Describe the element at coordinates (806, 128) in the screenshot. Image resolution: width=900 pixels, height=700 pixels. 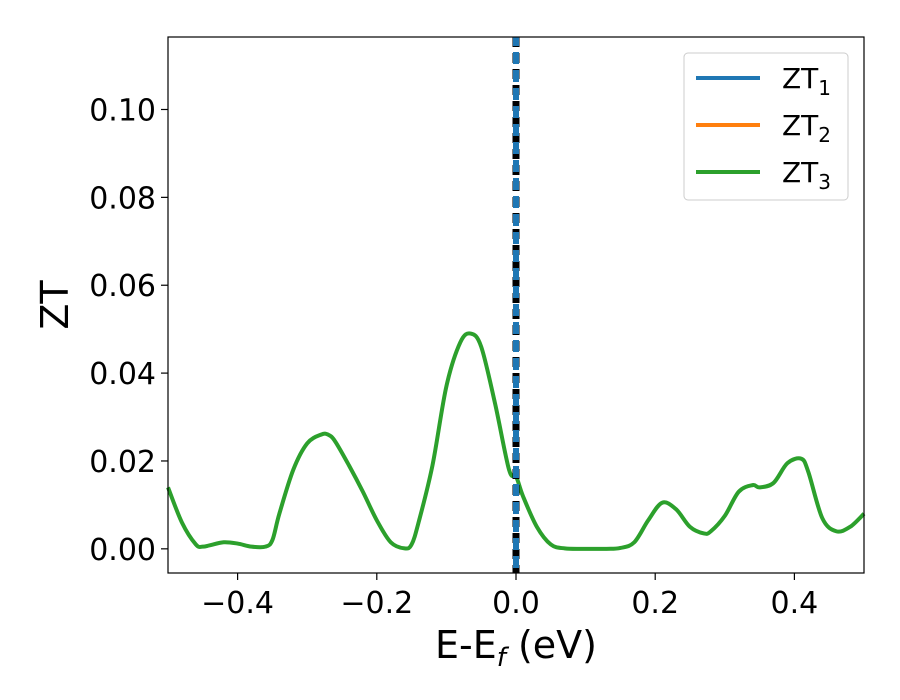
I see `legend-label-2: ZT2` at that location.